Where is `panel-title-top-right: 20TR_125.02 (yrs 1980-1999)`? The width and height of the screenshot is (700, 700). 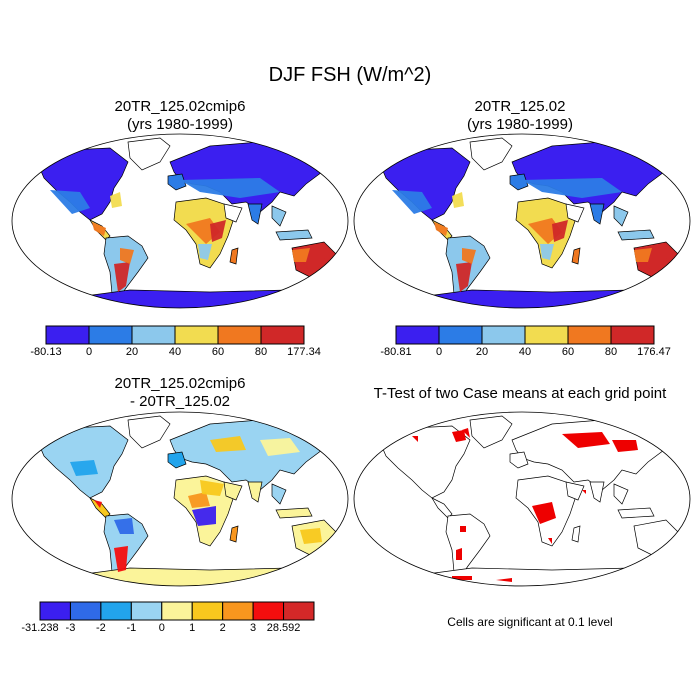
panel-title-top-right: 20TR_125.02 (yrs 1980-1999) is located at coordinates (520, 116).